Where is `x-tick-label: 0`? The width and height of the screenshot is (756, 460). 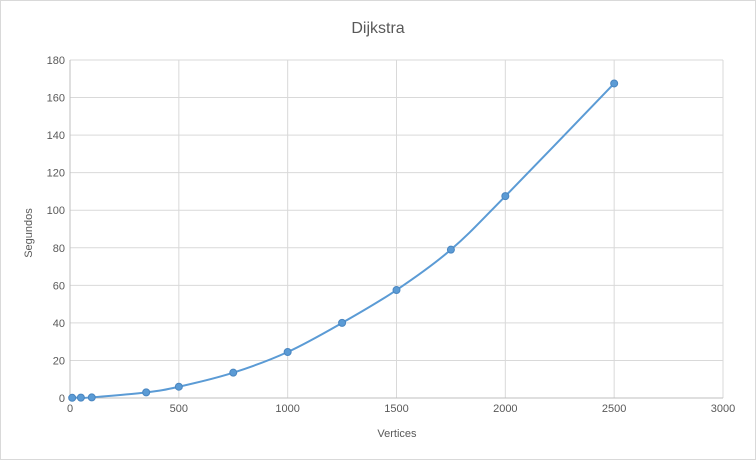 x-tick-label: 0 is located at coordinates (70, 409).